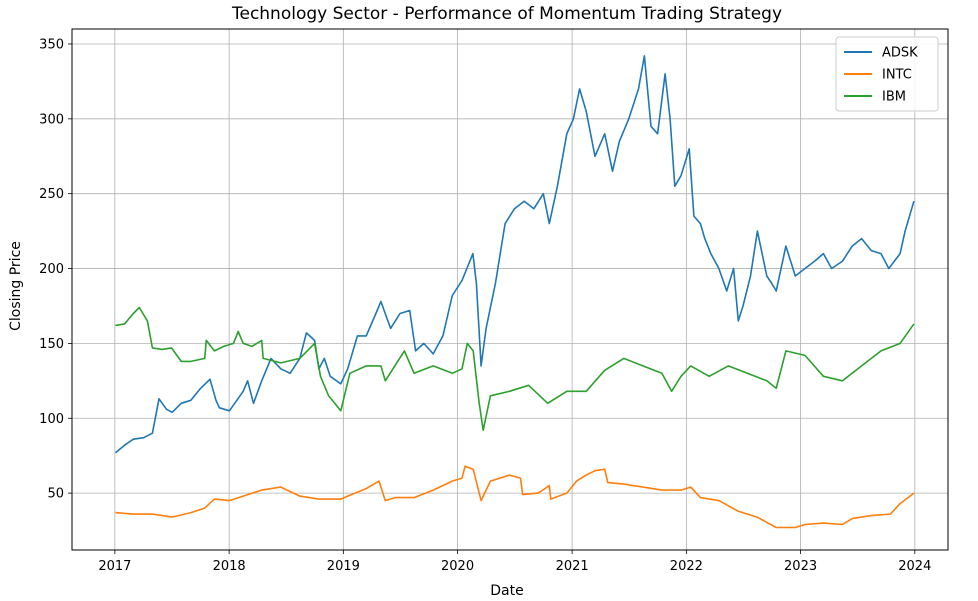 The image size is (978, 601). I want to click on y-axis: 50 100 150 200 250 300 350, so click(55, 269).